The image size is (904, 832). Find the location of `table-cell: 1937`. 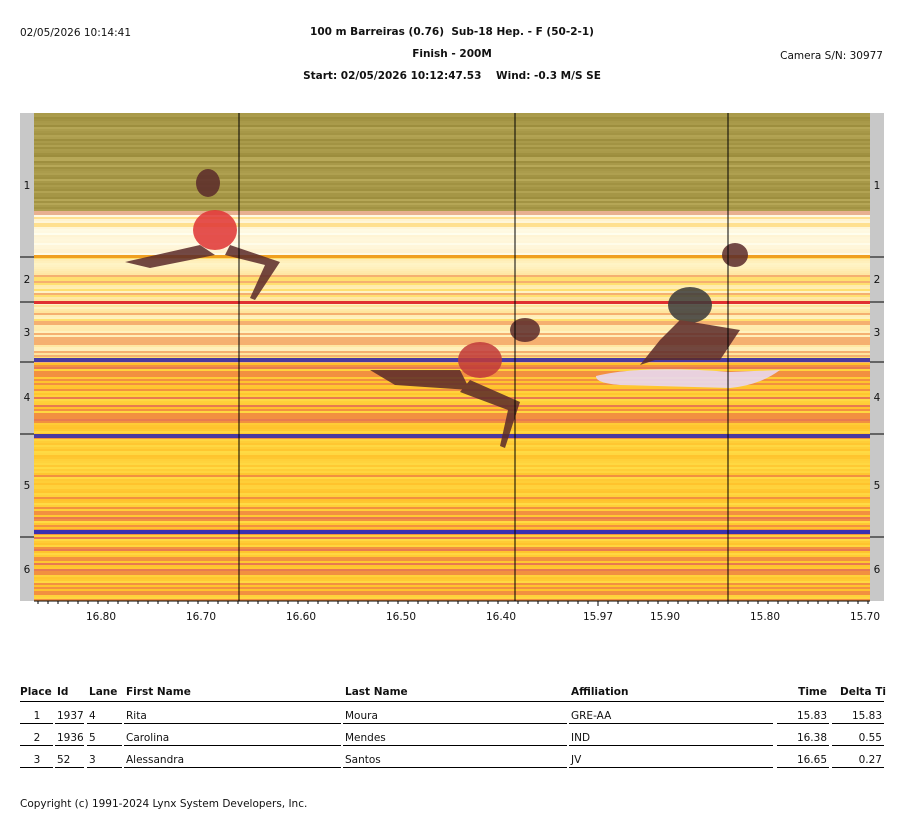

table-cell: 1937 is located at coordinates (70, 716).